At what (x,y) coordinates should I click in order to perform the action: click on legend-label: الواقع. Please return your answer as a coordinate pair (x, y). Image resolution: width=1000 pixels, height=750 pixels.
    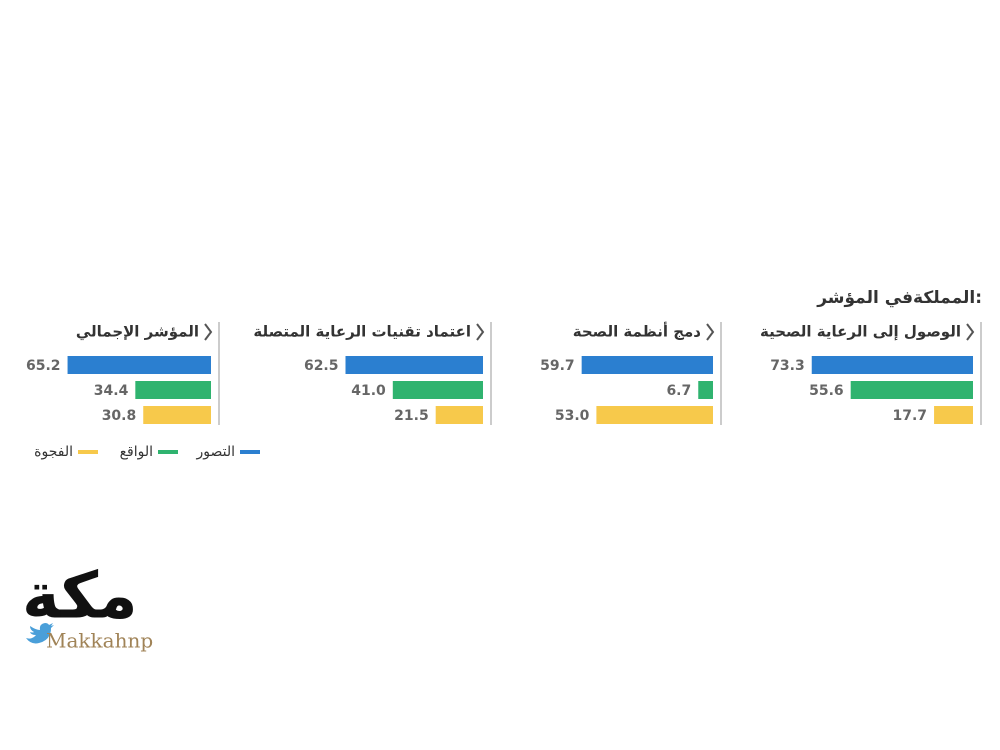
    Looking at the image, I should click on (136, 452).